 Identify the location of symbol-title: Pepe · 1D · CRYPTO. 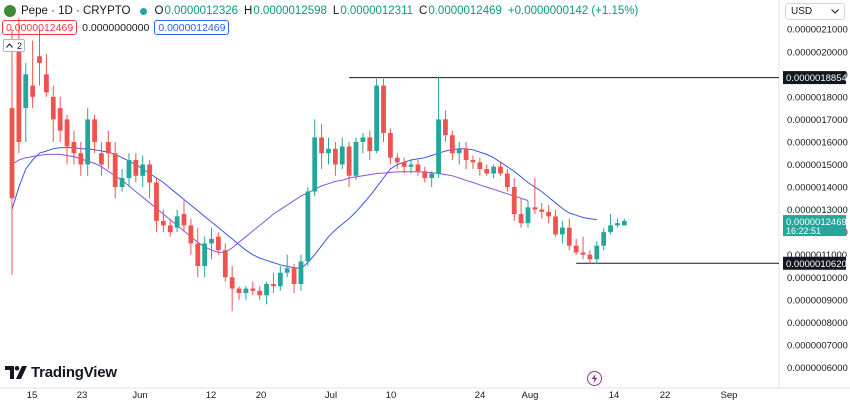
(76, 11).